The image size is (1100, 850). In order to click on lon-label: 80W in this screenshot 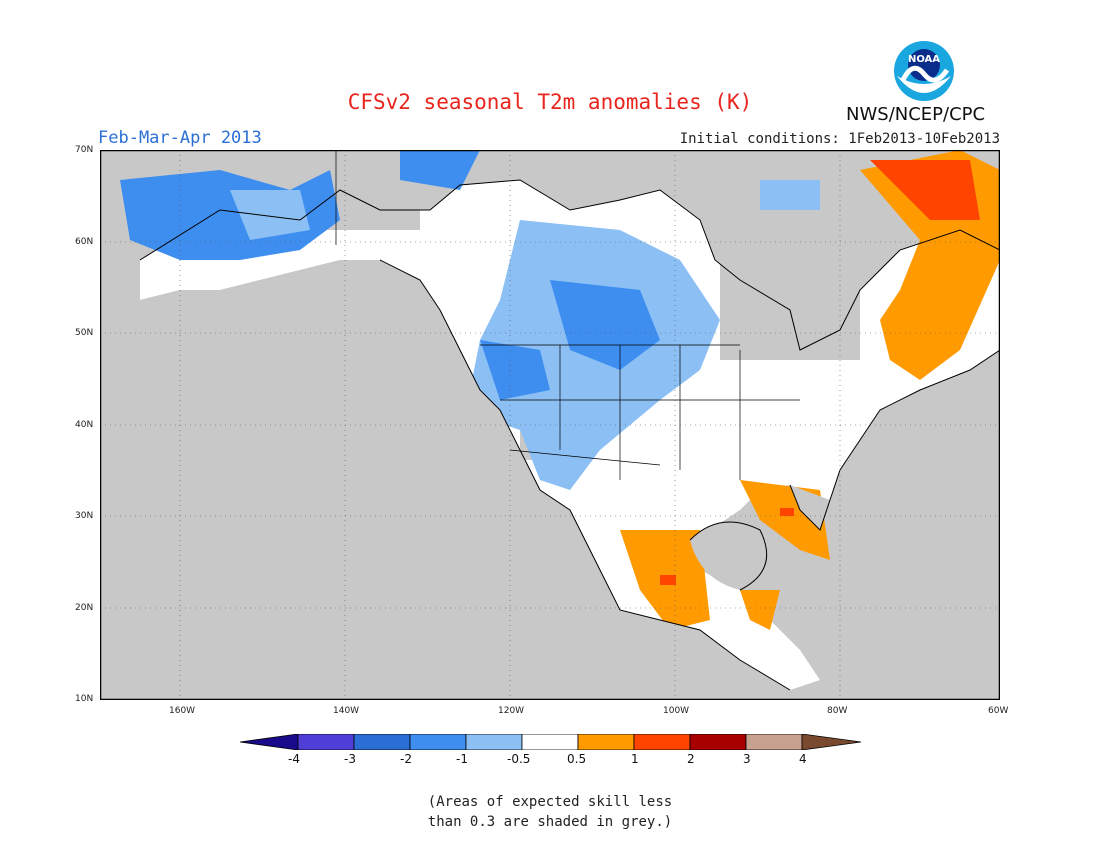, I will do `click(837, 711)`.